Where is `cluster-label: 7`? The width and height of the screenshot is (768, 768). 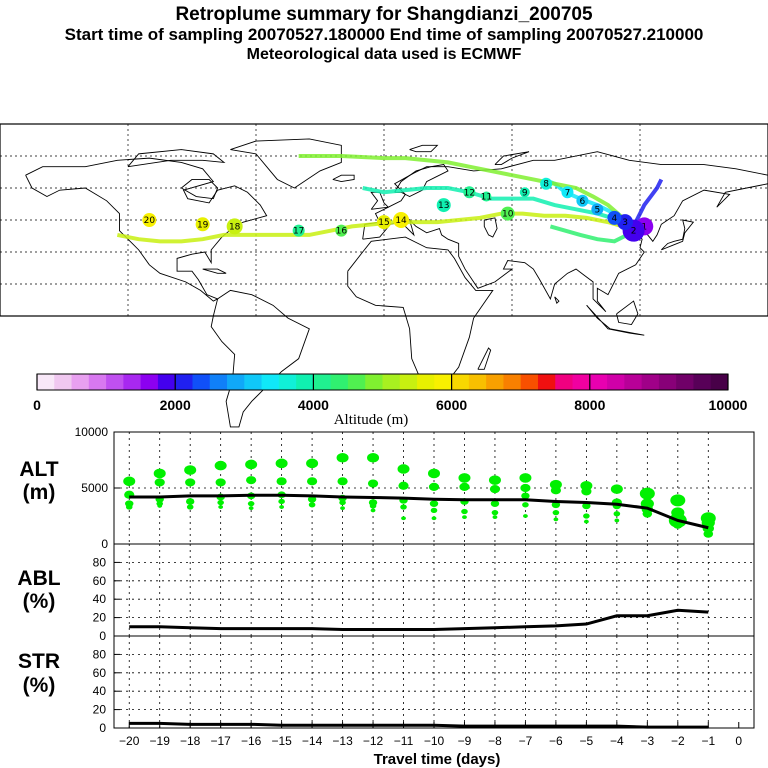 cluster-label: 7 is located at coordinates (568, 193).